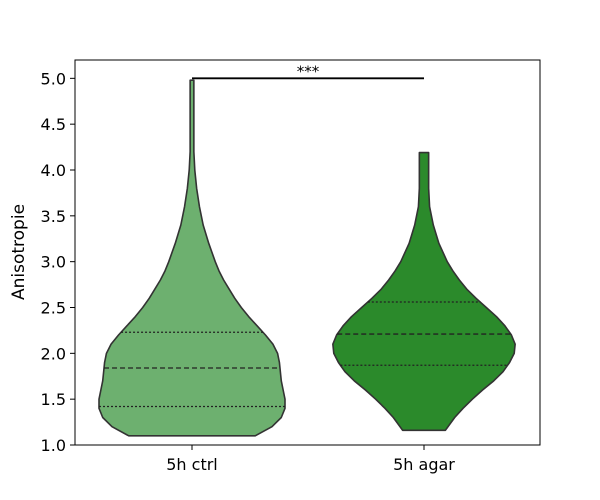 The image size is (600, 500). Describe the element at coordinates (310, 459) in the screenshot. I see `x-axis: 5h ctrl 5h agar` at that location.